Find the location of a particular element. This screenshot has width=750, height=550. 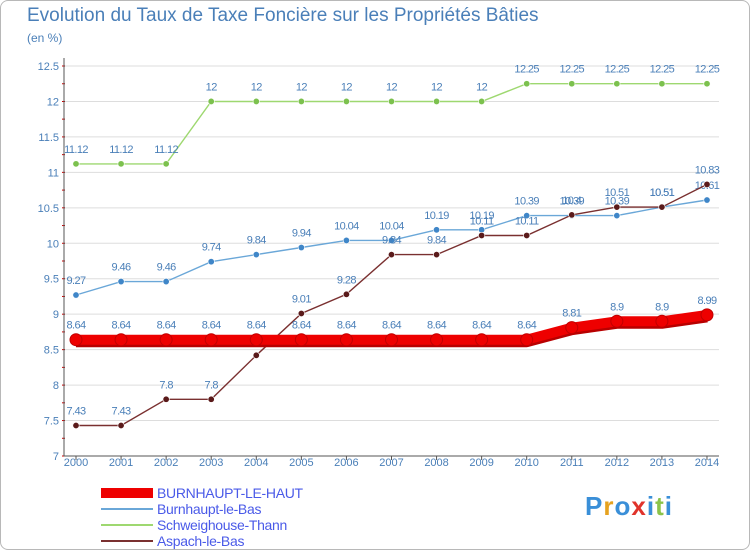

data-label: 10.83 is located at coordinates (707, 170).